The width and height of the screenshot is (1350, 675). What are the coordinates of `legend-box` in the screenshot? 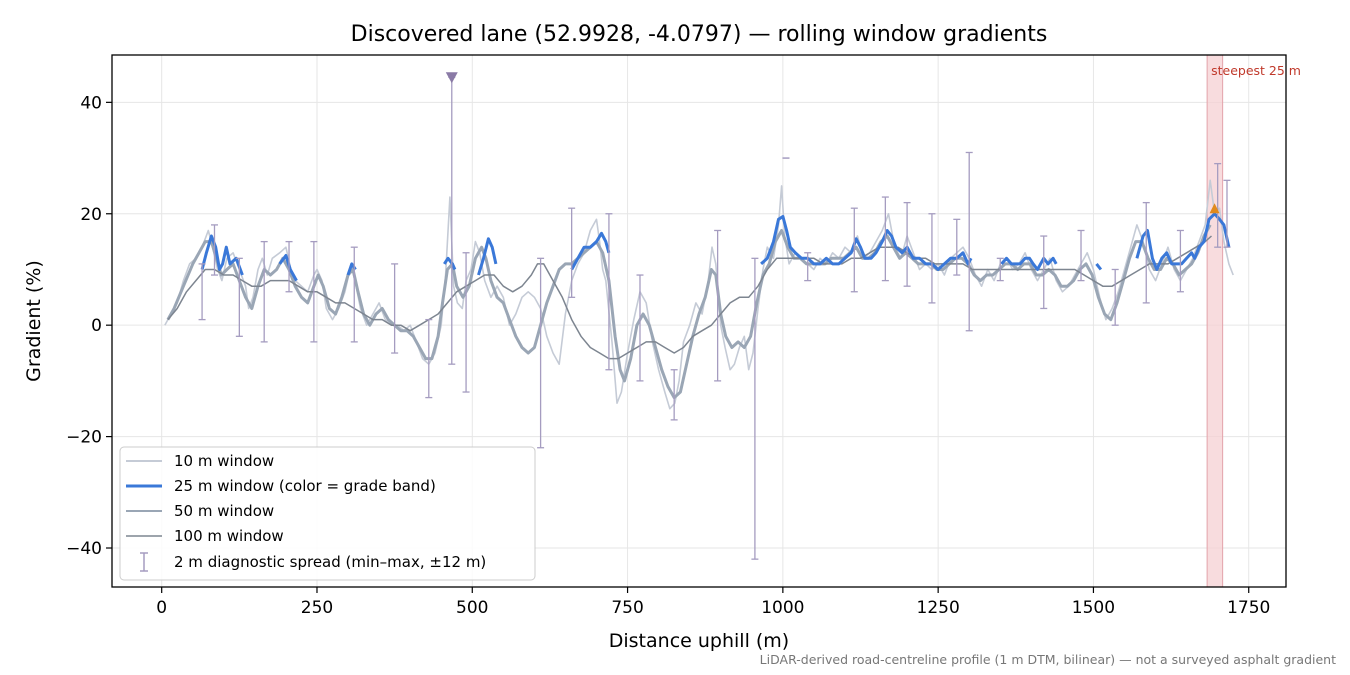 It's located at (327, 513).